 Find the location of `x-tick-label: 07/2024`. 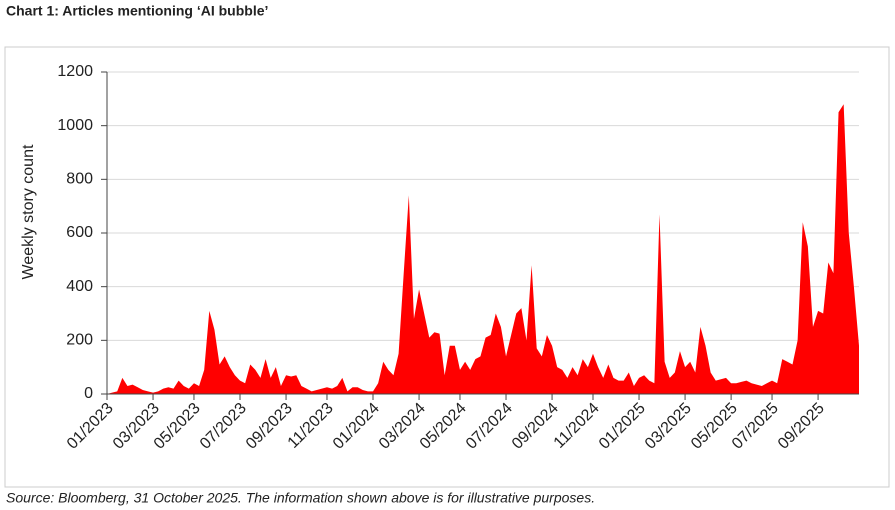

x-tick-label: 07/2024 is located at coordinates (489, 426).